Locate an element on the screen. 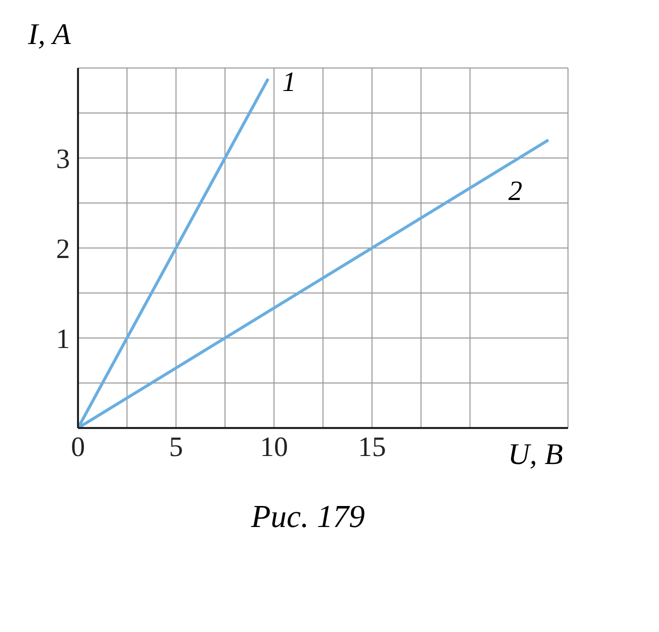  y-tick-label: 2 is located at coordinates (63, 249).